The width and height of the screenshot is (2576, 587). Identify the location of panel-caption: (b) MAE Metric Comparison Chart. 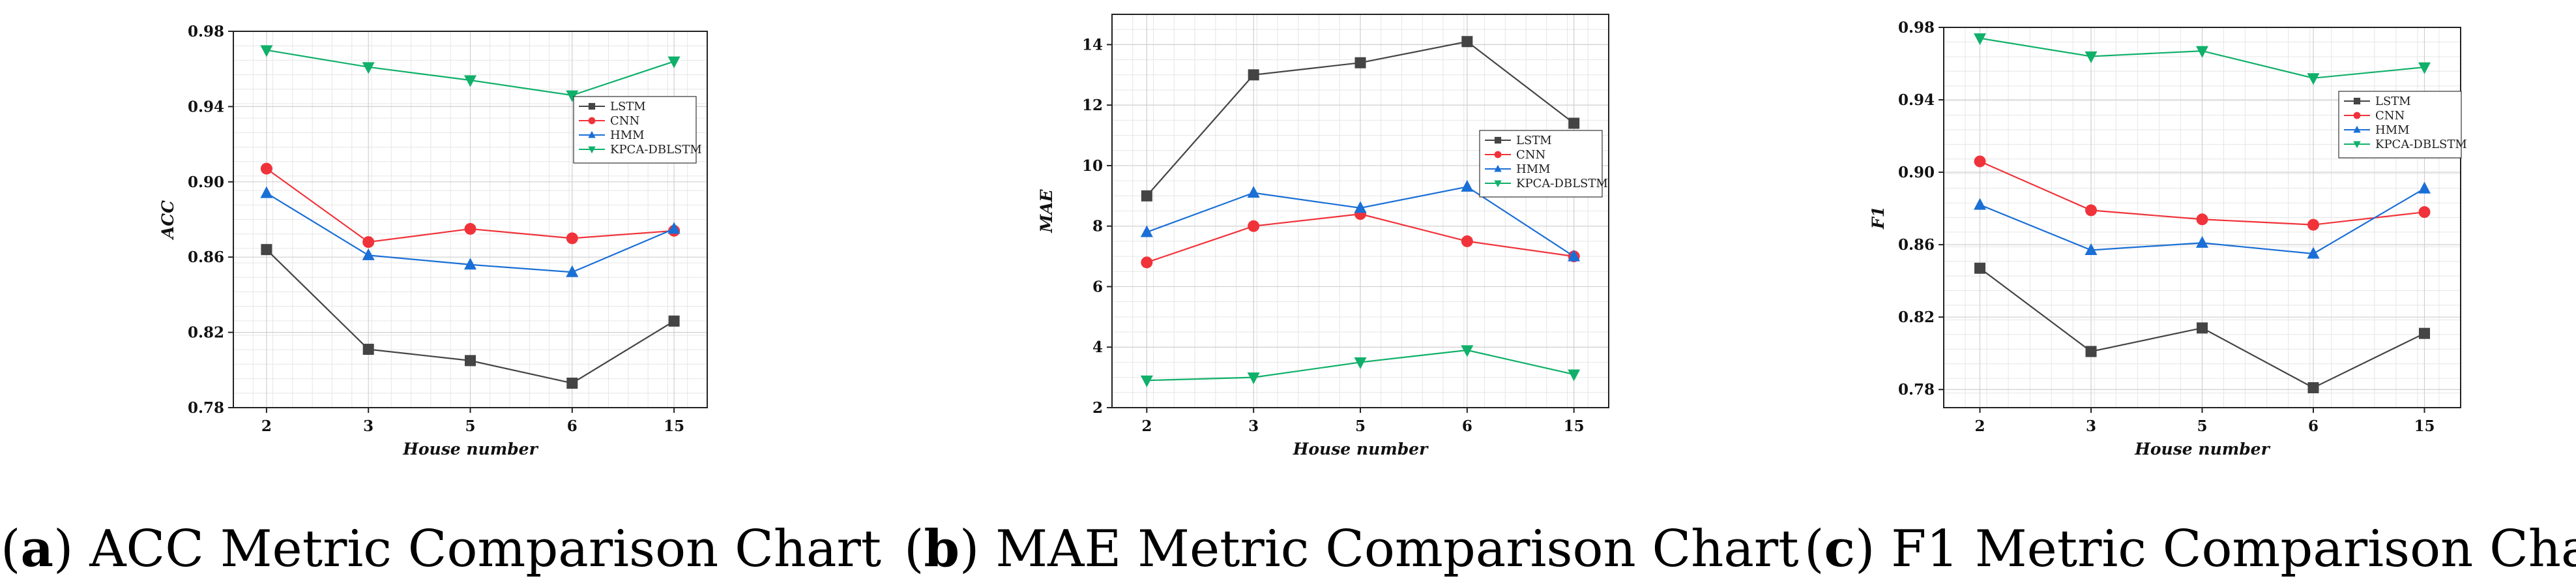
(1351, 549).